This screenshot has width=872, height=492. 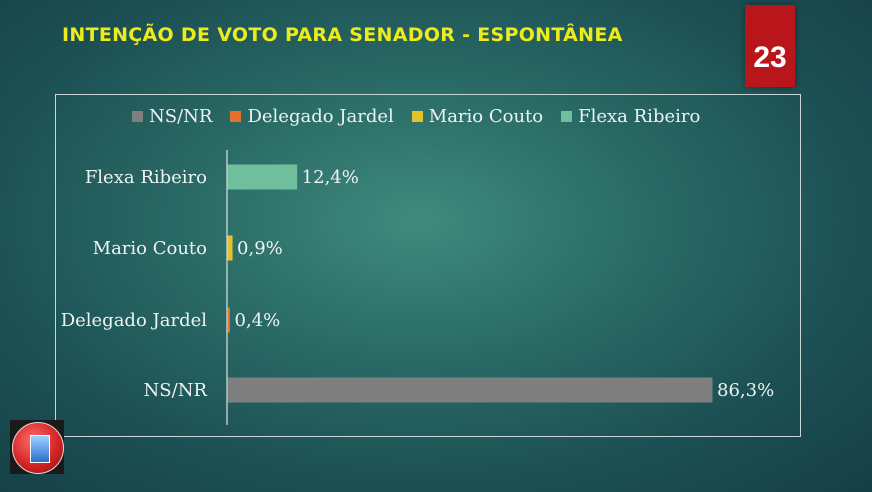 What do you see at coordinates (770, 57) in the screenshot?
I see `page-number: 23` at bounding box center [770, 57].